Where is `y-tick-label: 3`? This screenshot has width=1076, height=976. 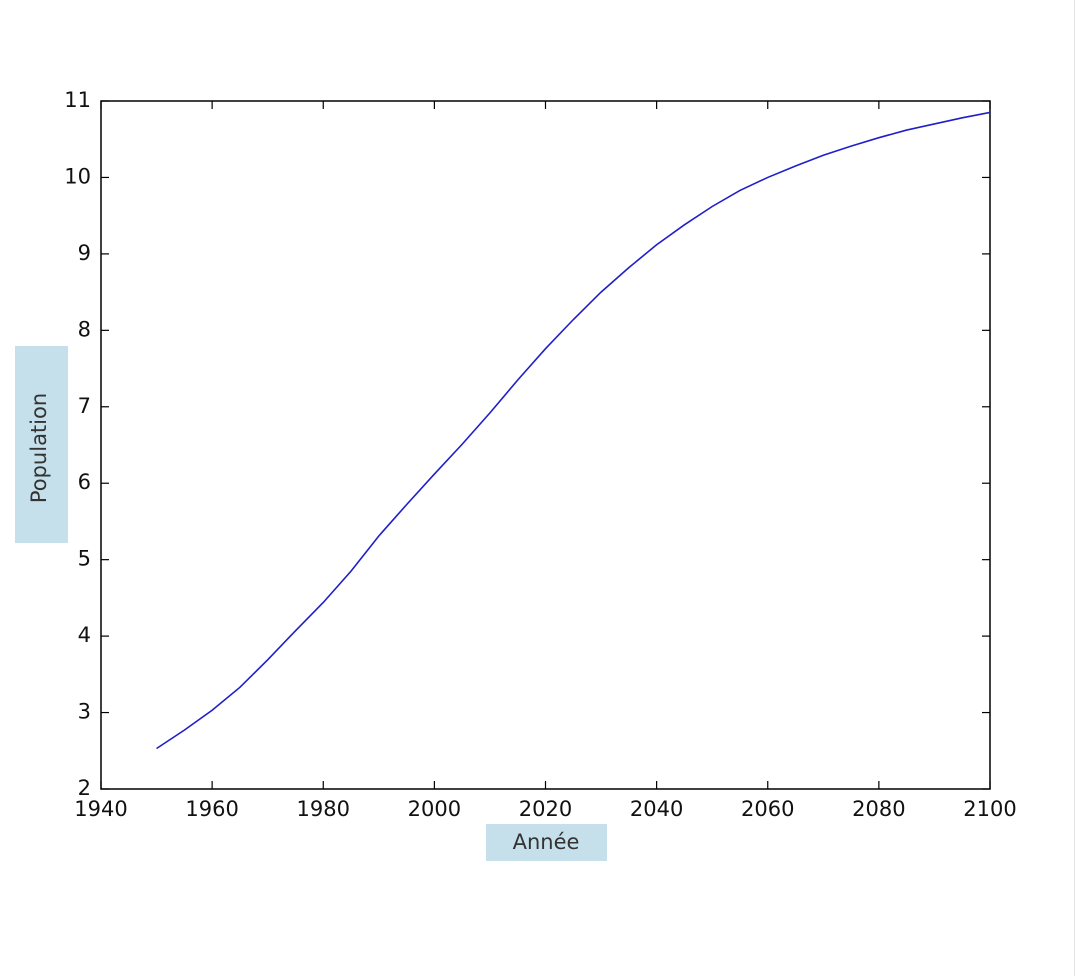 y-tick-label: 3 is located at coordinates (84, 712).